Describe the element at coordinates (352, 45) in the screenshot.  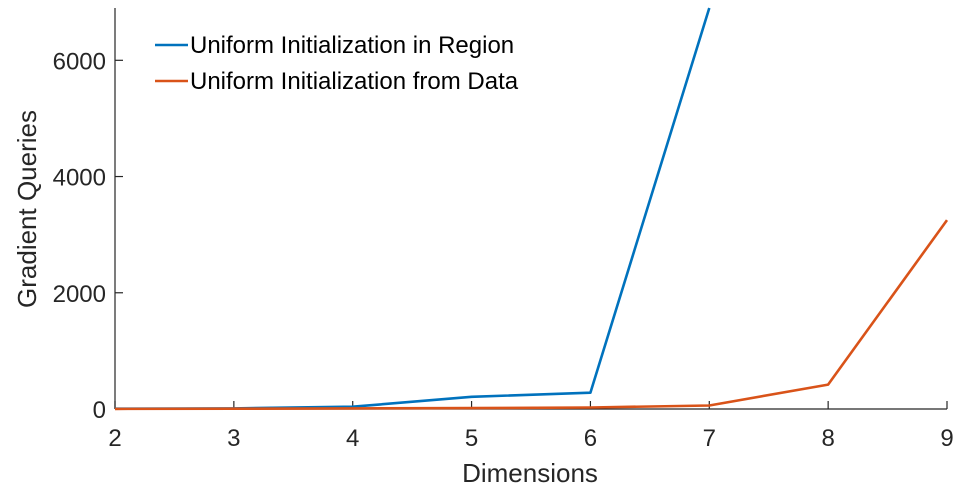
I see `legend-label-1: Uniform Initialization in Region` at that location.